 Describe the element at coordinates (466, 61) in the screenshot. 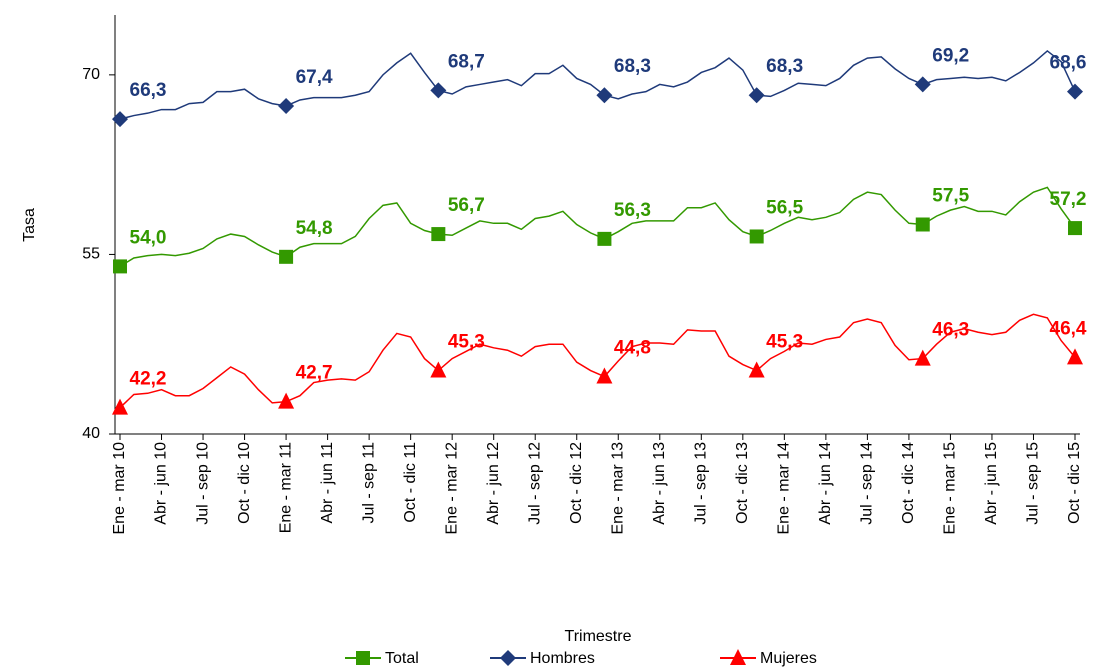

I see `value-label: 68,7` at that location.